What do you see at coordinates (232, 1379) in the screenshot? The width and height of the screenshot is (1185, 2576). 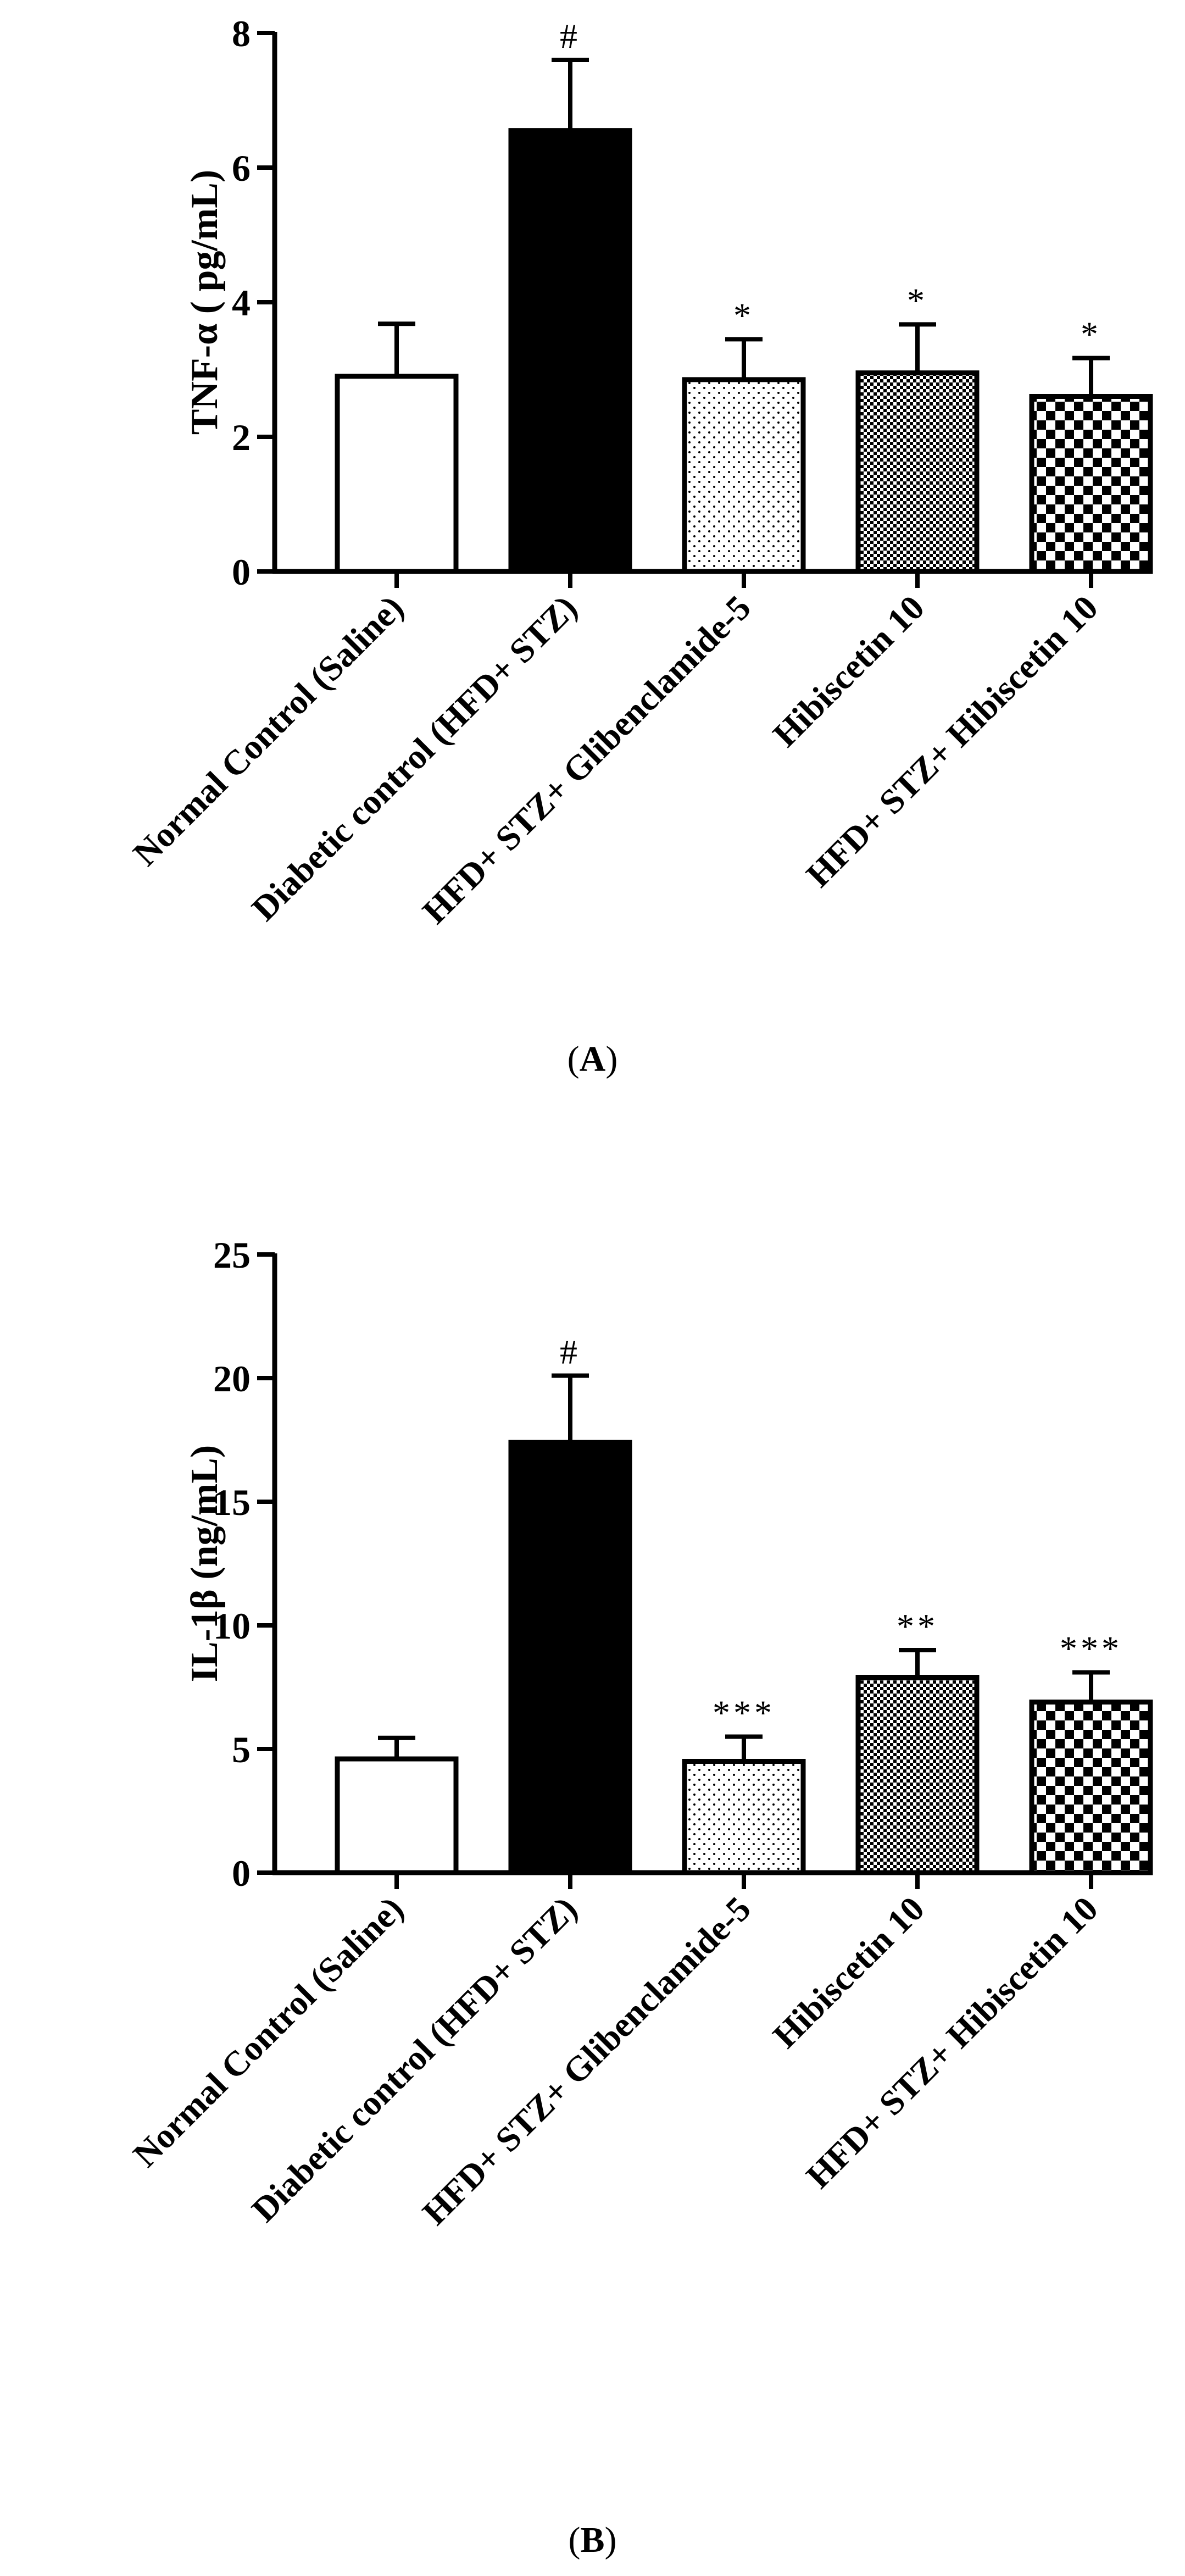 I see `y-tick-label: 20` at bounding box center [232, 1379].